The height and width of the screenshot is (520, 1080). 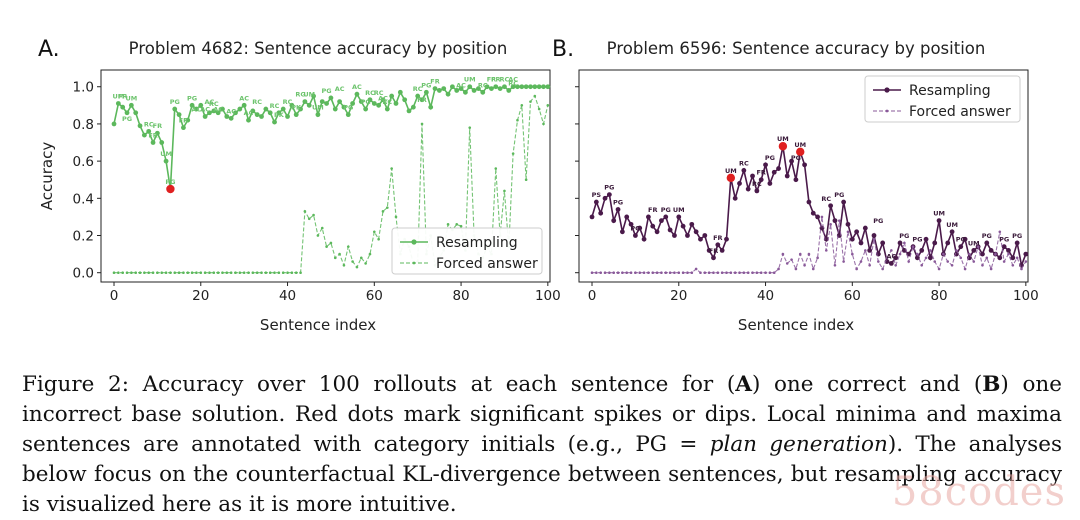 What do you see at coordinates (460, 296) in the screenshot?
I see `panel-a-xtick-label: 80` at bounding box center [460, 296].